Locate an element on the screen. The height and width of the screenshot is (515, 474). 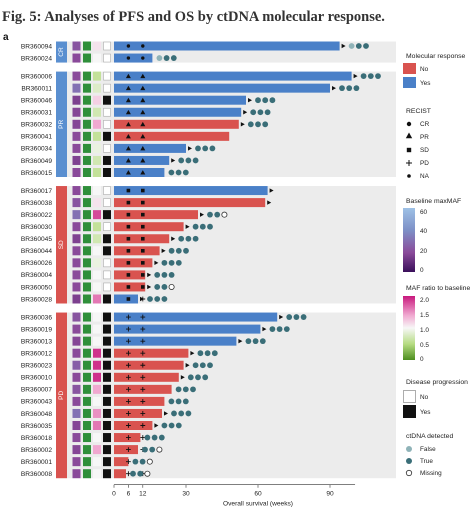
legend-maxmaf: Baseline maxMAF 60 40 20 0 is located at coordinates (432, 236).